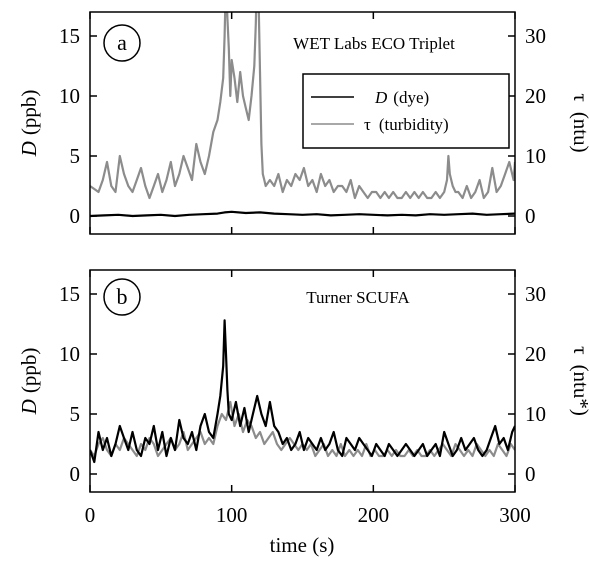  What do you see at coordinates (69, 36) in the screenshot?
I see `y-left-tick-label-a: 15` at bounding box center [69, 36].